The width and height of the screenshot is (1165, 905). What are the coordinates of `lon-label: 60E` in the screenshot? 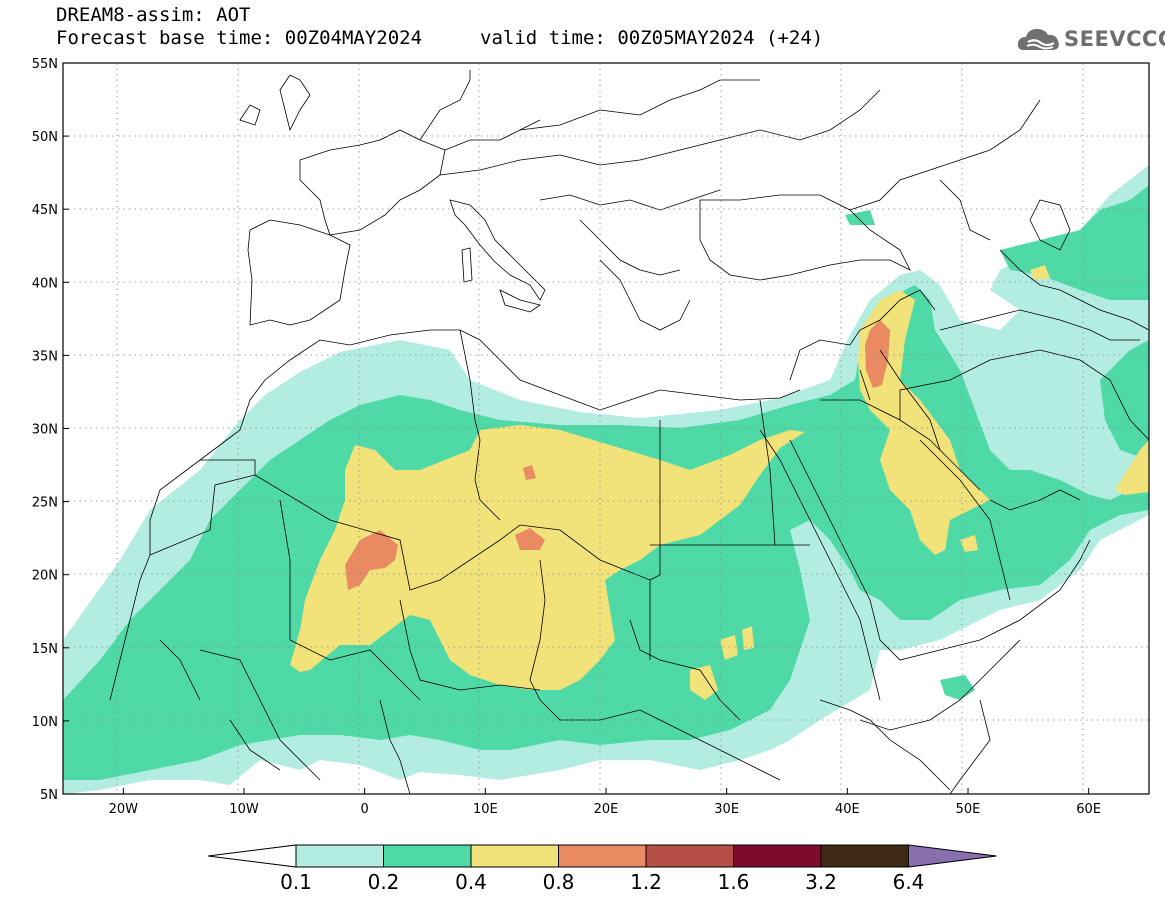 It's located at (1088, 809).